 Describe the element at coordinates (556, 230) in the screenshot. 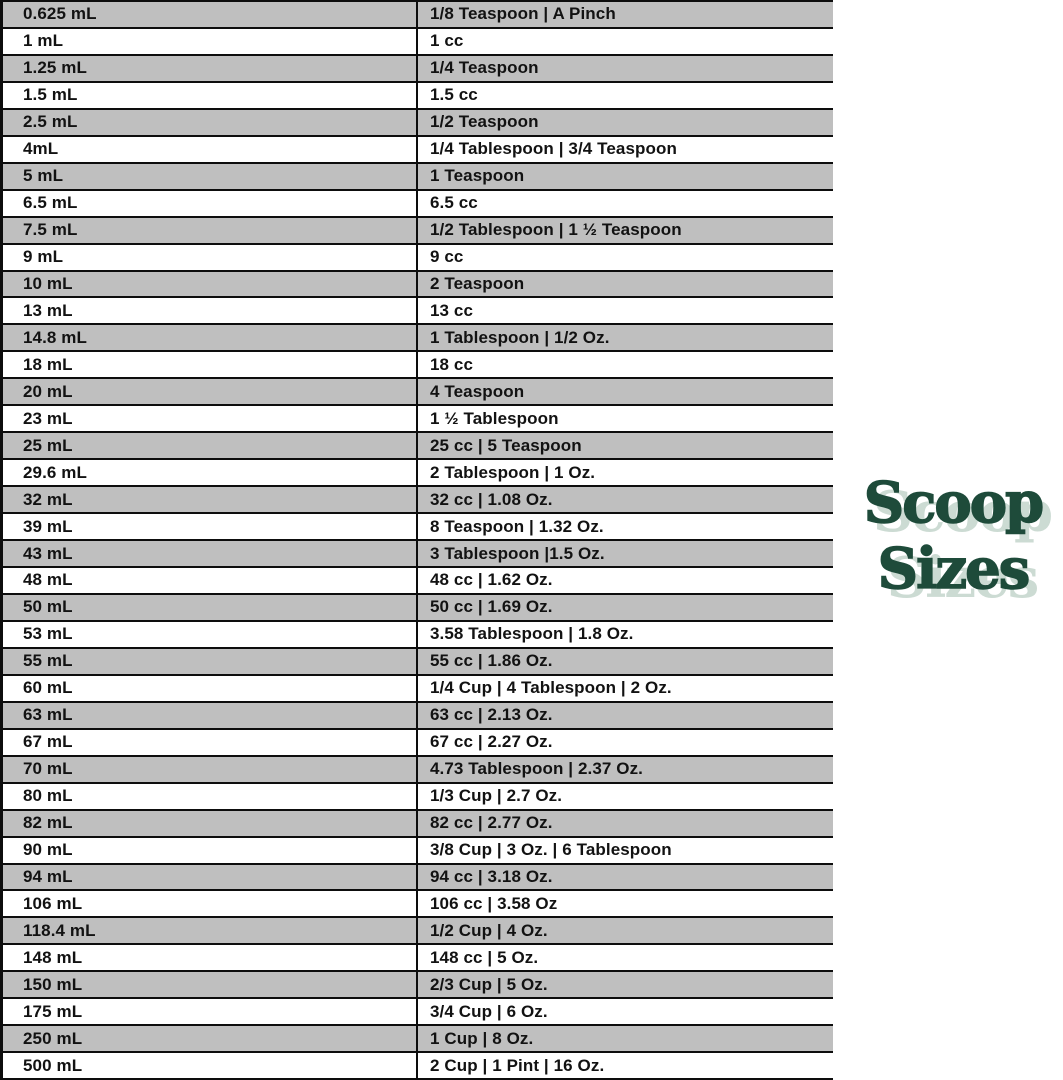

I see `equivalent-cell: 1/2 Tablespoon | 1 ½ Teaspoon` at that location.